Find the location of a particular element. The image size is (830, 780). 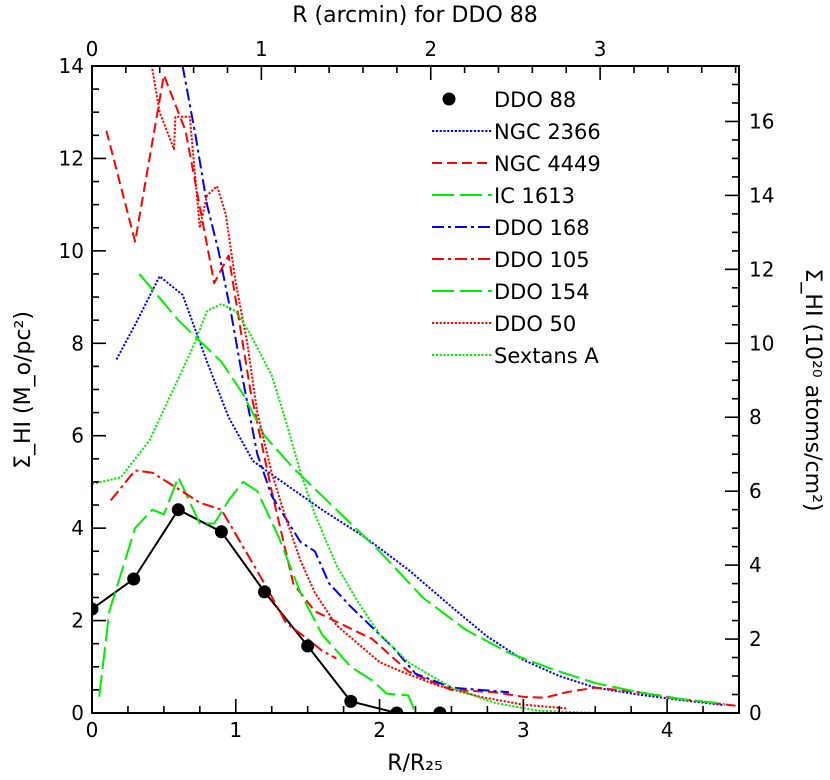

x-tick-label: 2 is located at coordinates (379, 730).